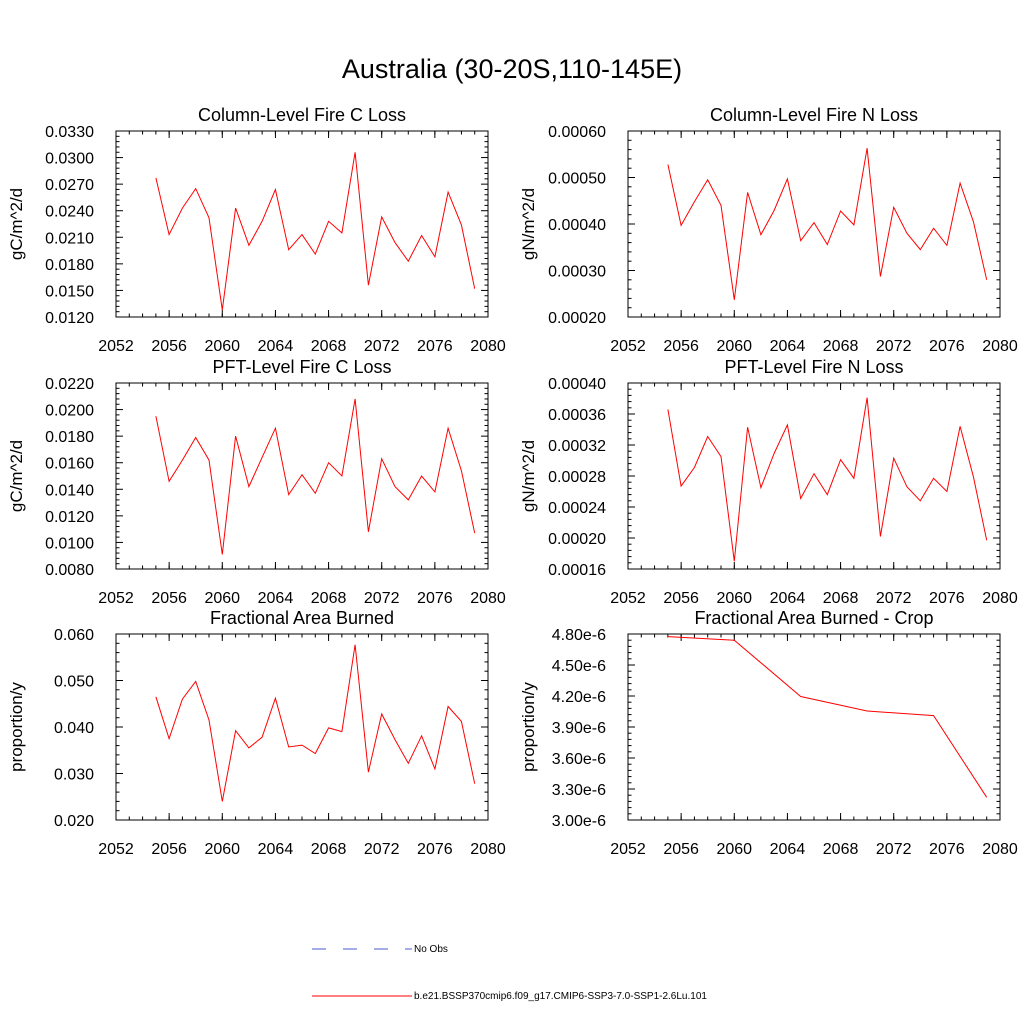 The image size is (1024, 1024). I want to click on y-tick-label: 0.00030, so click(577, 272).